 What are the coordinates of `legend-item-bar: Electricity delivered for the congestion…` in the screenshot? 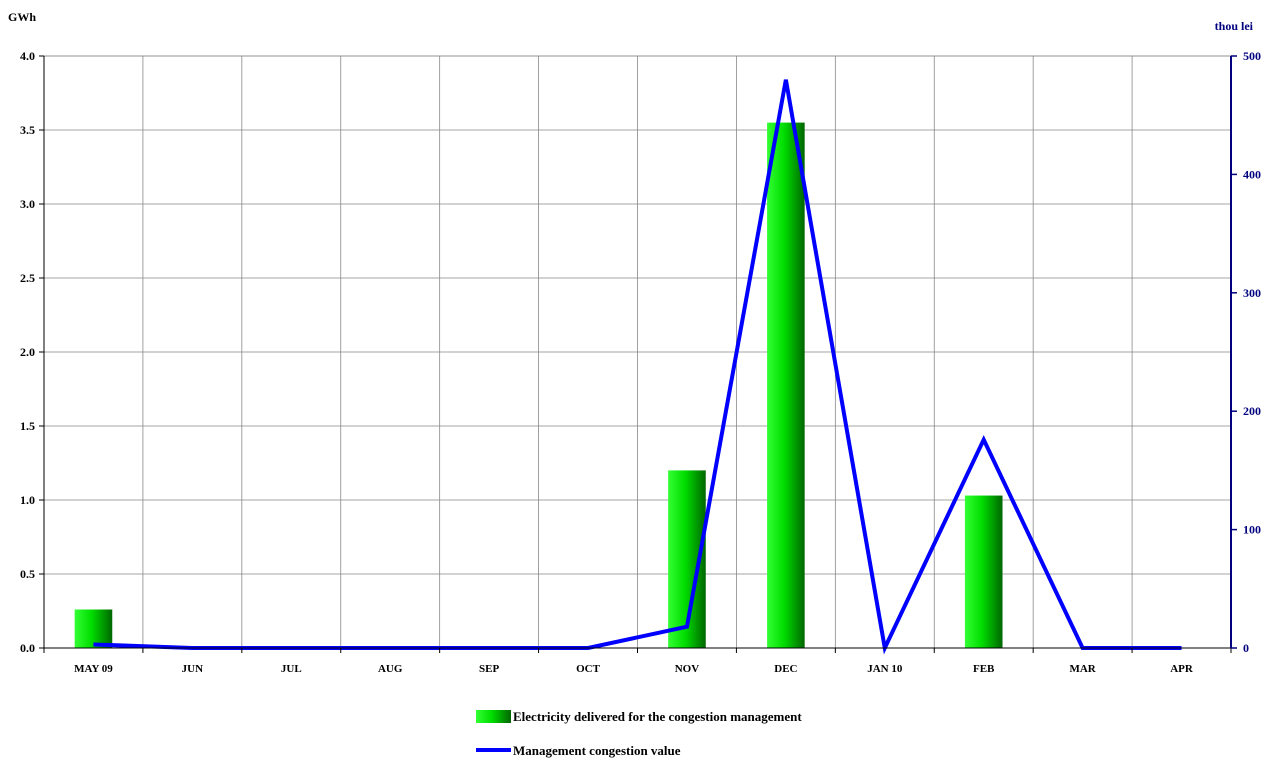 It's located at (639, 716).